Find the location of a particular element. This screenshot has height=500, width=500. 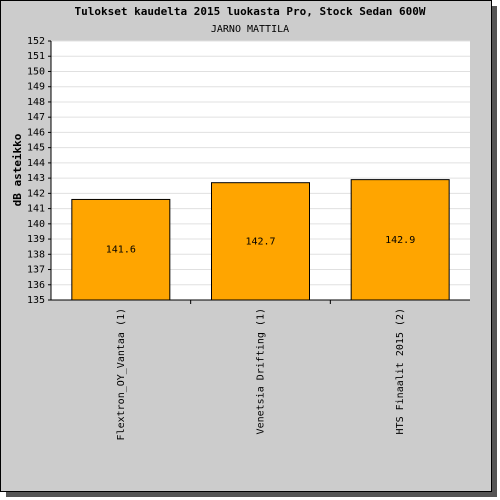

y-tick-label: 144 is located at coordinates (36, 163).